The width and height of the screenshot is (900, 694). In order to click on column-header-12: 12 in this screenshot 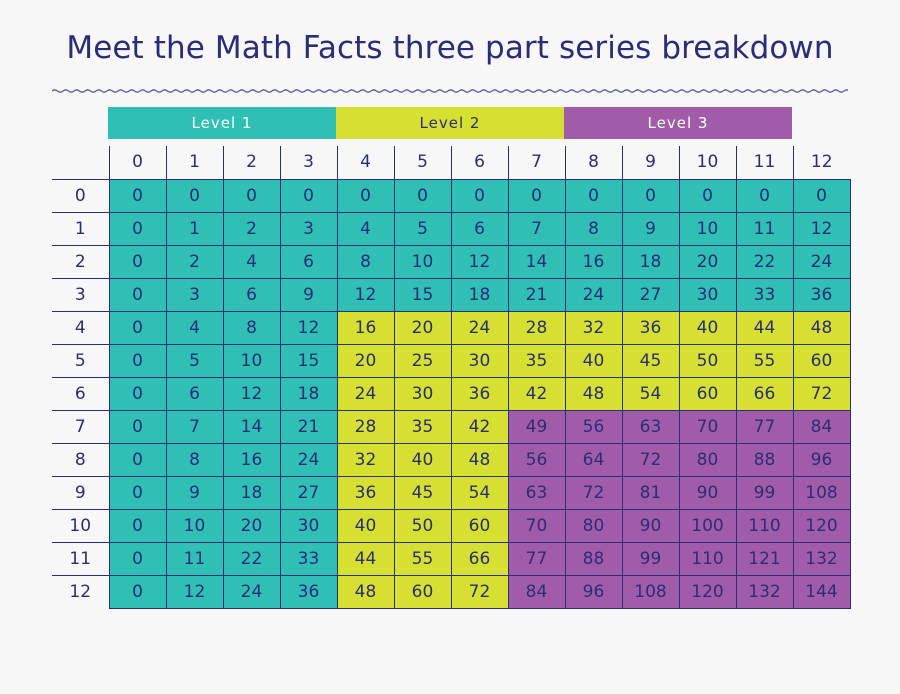, I will do `click(821, 163)`.